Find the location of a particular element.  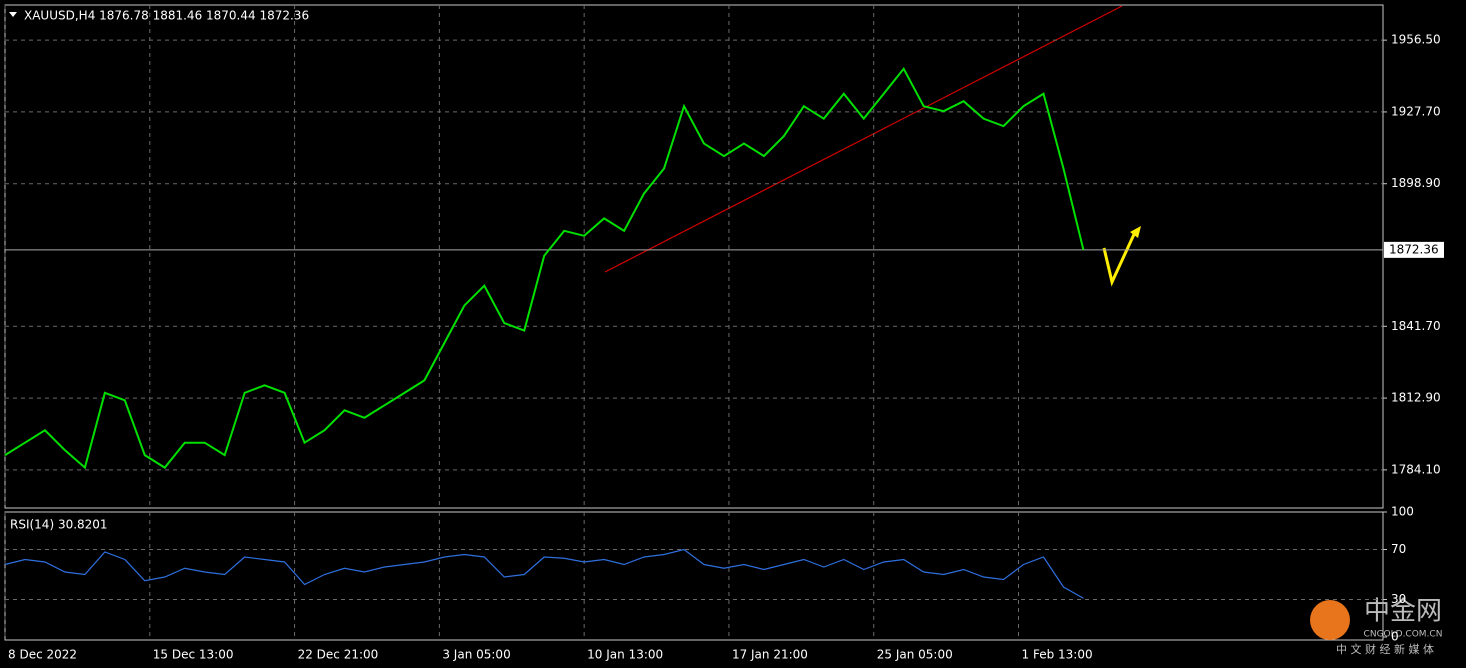

menu-arrow is located at coordinates (13, 14).